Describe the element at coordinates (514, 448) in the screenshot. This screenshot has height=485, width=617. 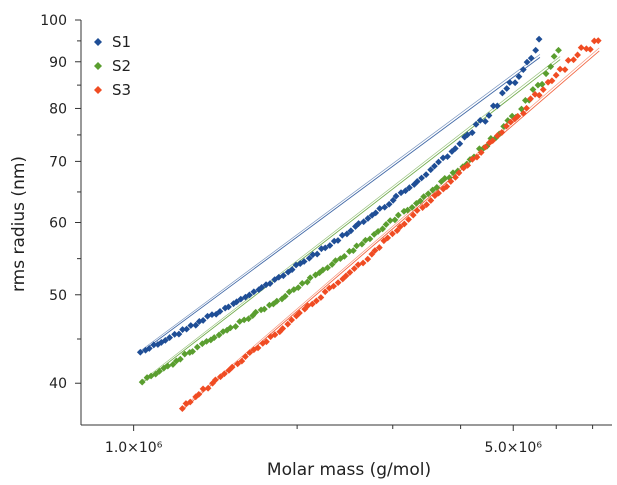
I see `x-tick-label: 5.0×10⁶` at that location.